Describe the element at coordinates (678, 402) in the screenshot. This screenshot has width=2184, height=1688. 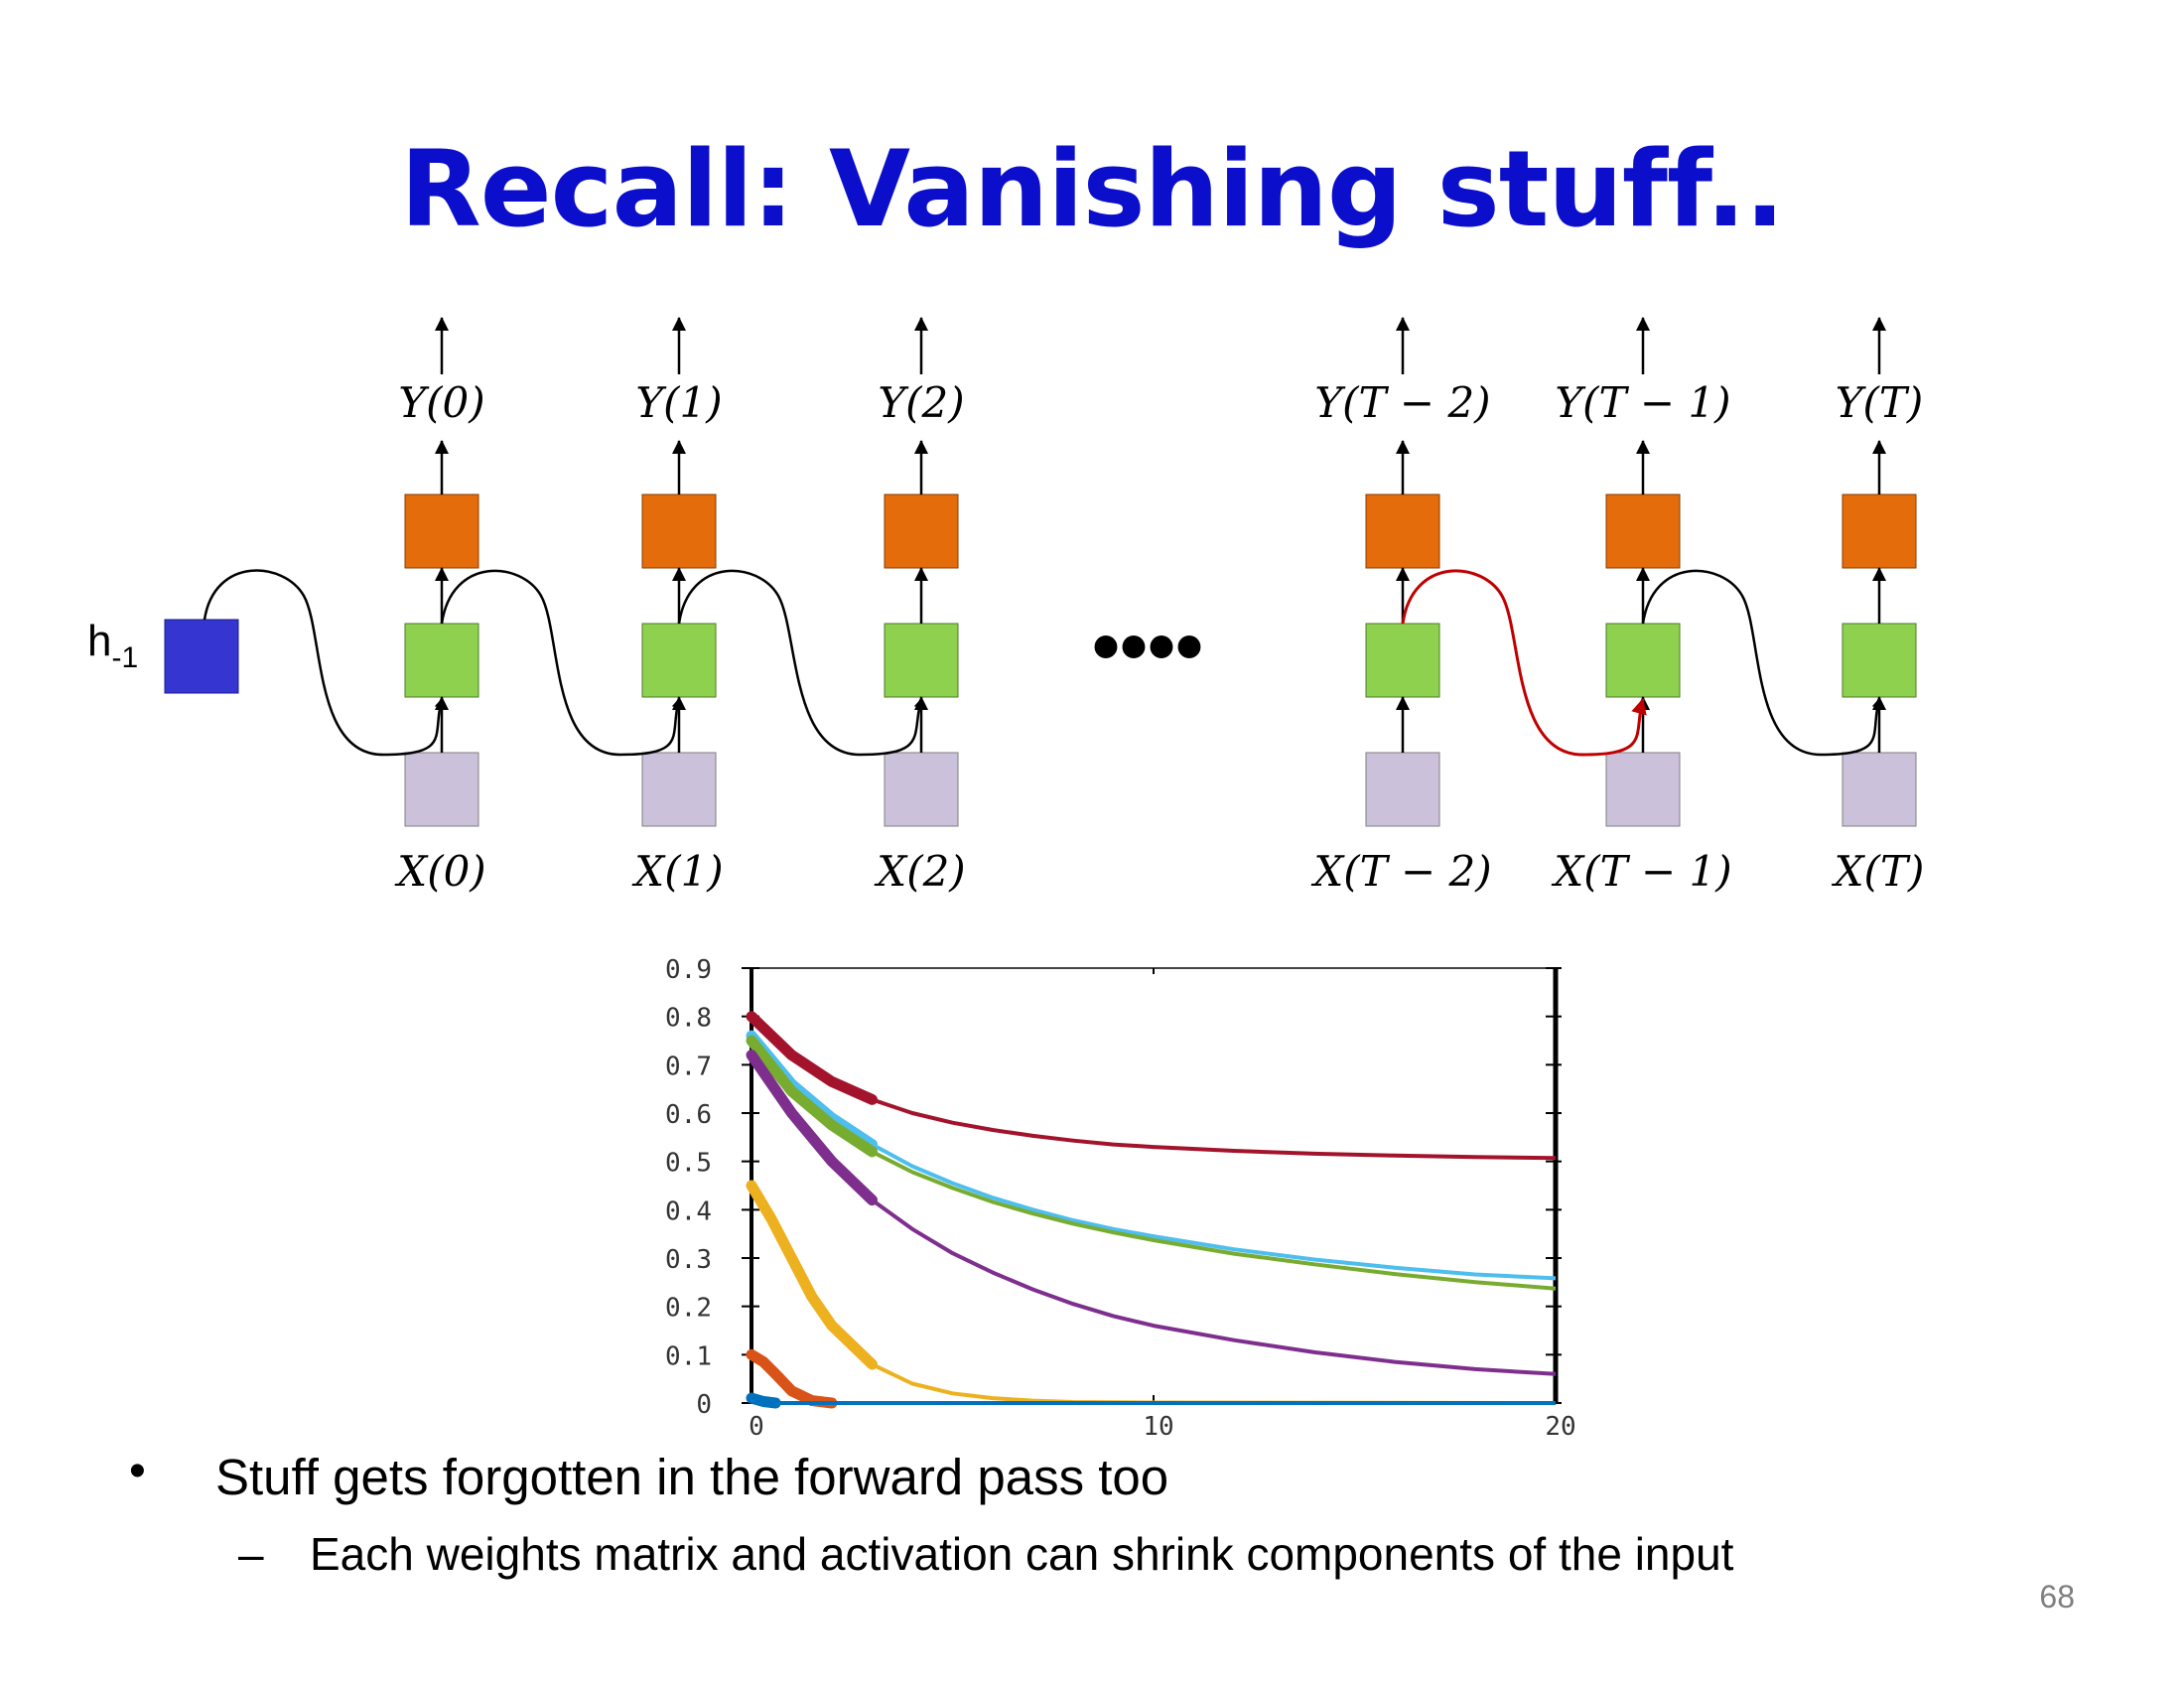
I see `output-label: Y(1)` at that location.